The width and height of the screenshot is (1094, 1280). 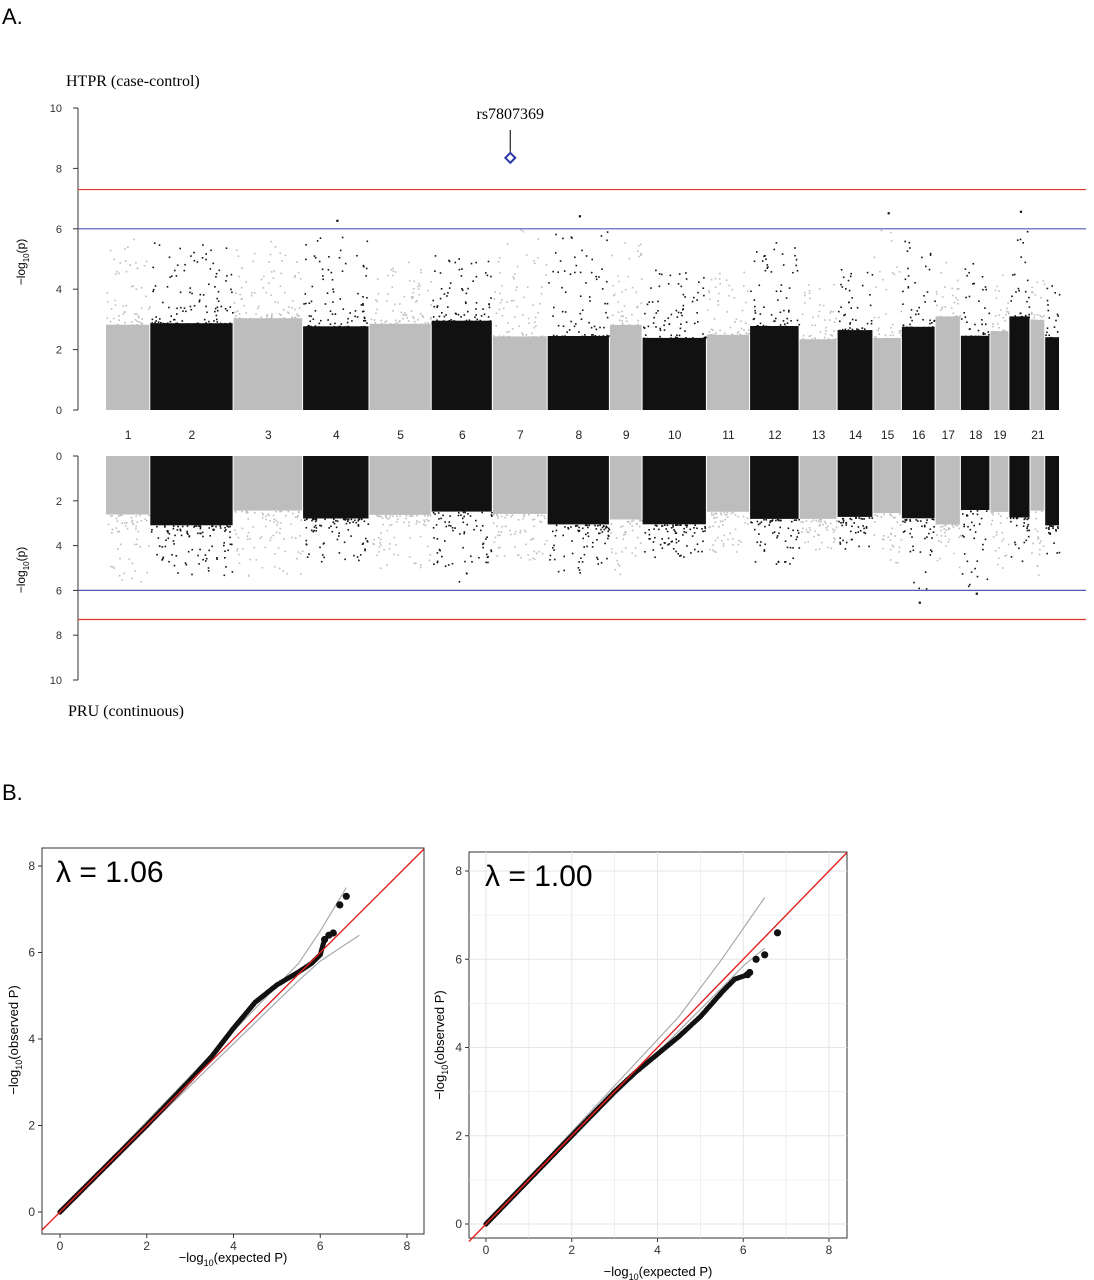 I want to click on manhattan-chr-16-bottom-body, so click(x=918, y=487).